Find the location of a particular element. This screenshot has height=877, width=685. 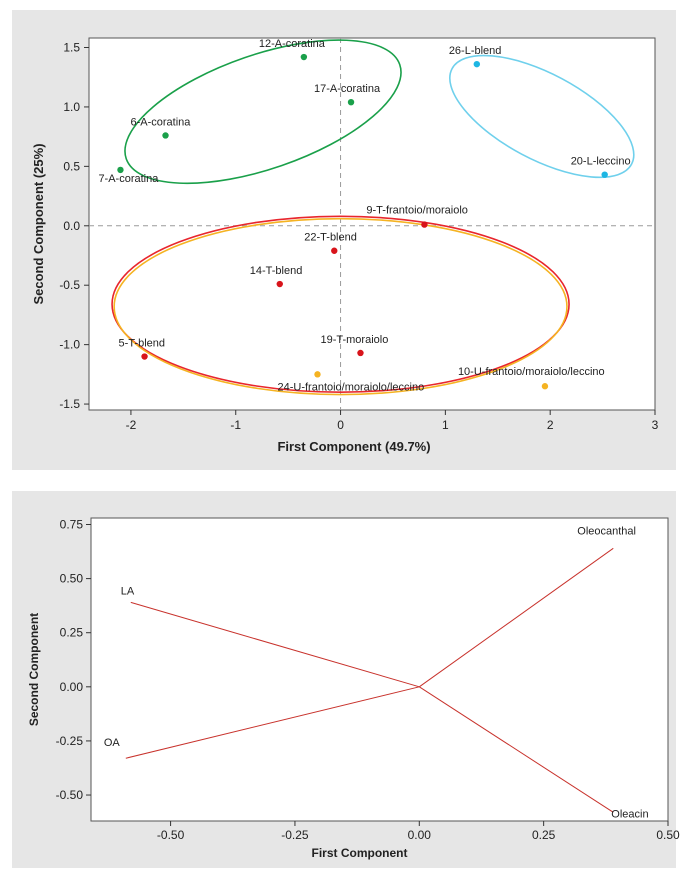

point-label: 7-A-coratina is located at coordinates (128, 179).